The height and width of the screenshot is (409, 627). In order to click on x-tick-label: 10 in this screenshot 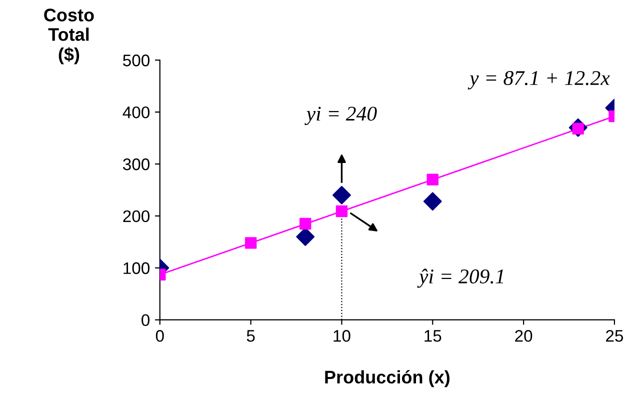, I will do `click(342, 336)`.